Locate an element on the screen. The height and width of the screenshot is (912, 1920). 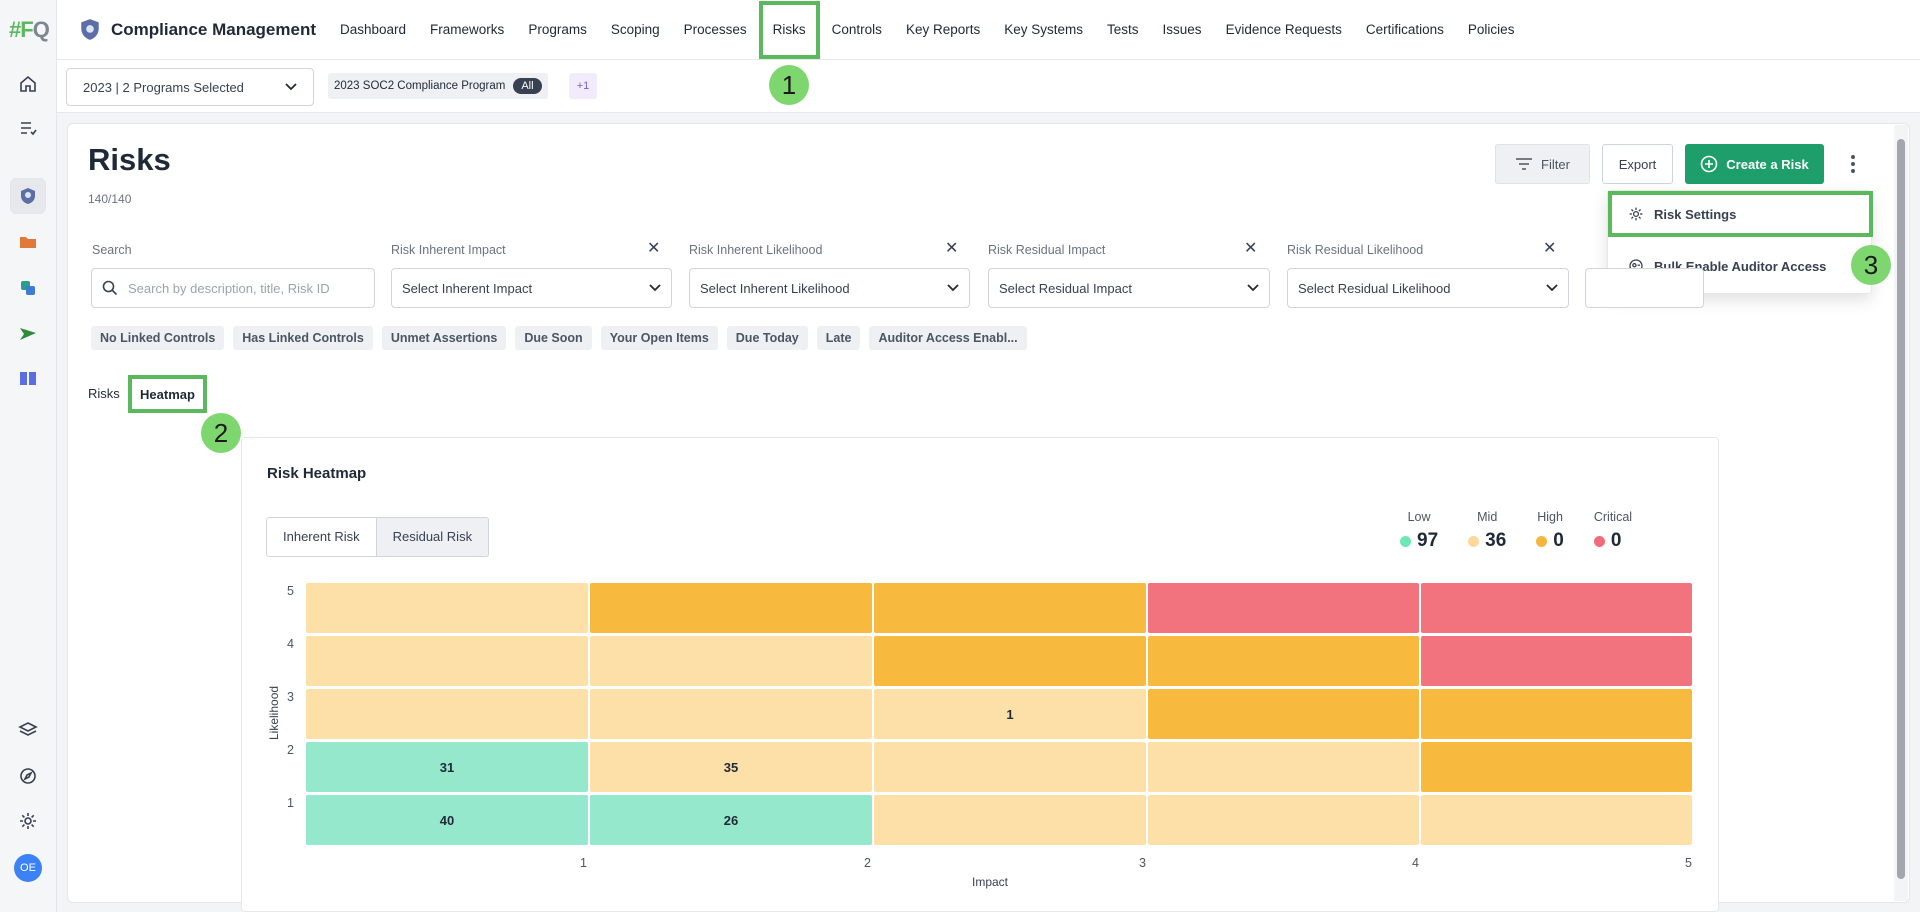
inherent-impact-label: Risk Inherent Impact is located at coordinates (448, 250).